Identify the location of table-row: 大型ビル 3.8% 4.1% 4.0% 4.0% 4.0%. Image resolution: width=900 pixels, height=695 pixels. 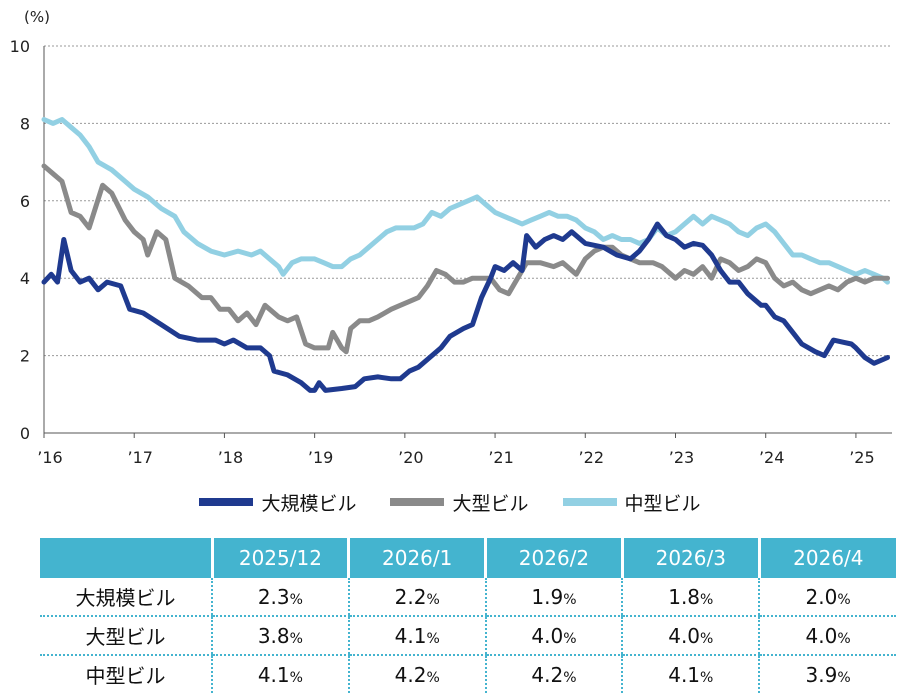
(468, 636).